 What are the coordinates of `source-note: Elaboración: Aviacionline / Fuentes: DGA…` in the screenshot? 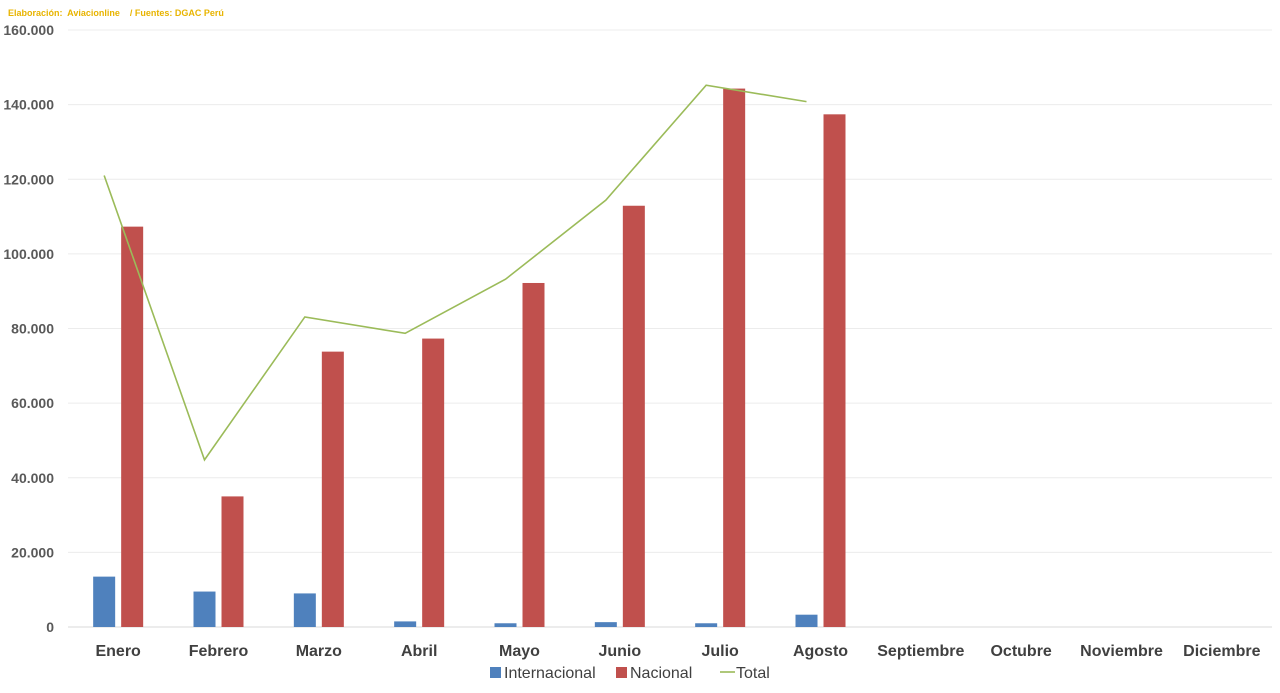 It's located at (116, 13).